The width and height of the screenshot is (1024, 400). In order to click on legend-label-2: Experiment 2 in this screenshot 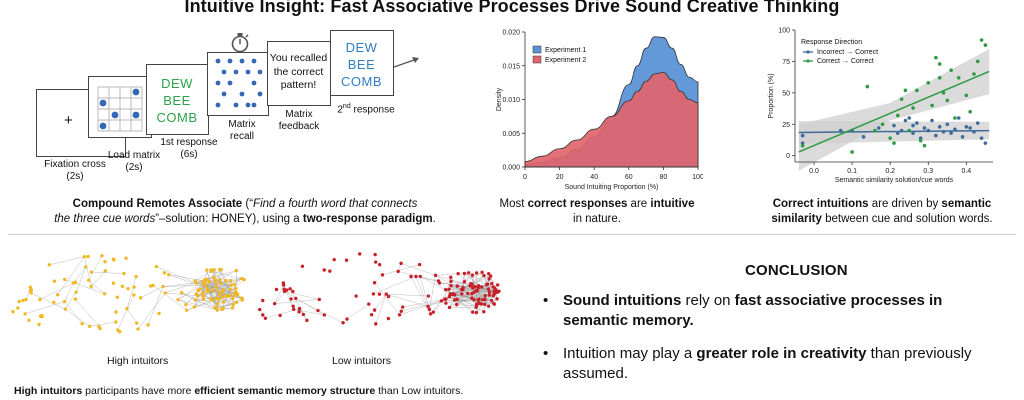, I will do `click(565, 60)`.